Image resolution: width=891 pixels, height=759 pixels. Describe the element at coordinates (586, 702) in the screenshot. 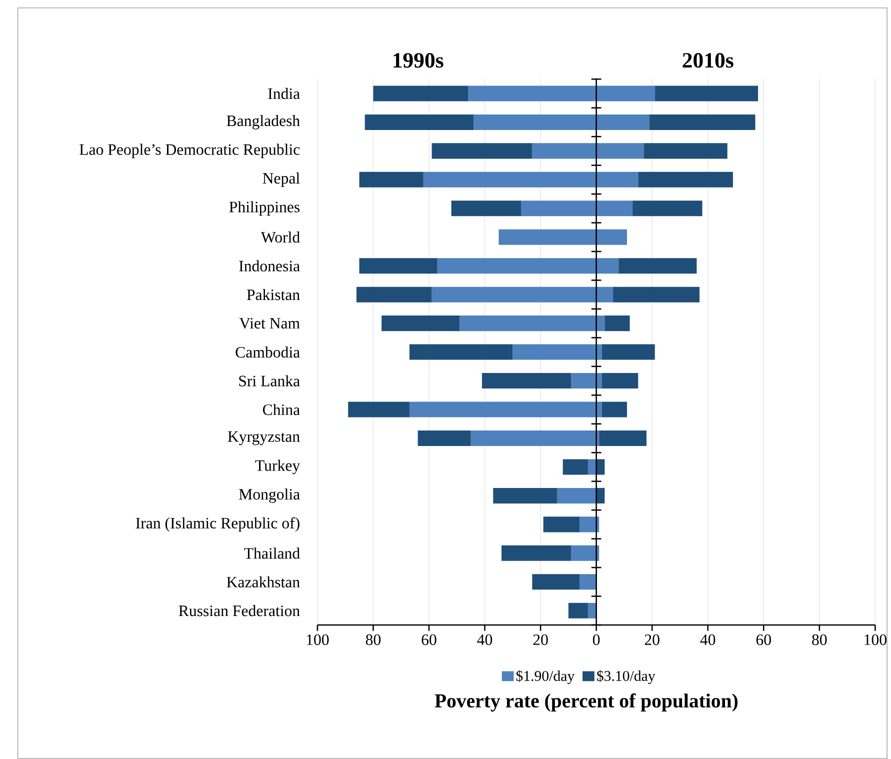

I see `x-axis-title: Poverty rate (percent of population)` at that location.